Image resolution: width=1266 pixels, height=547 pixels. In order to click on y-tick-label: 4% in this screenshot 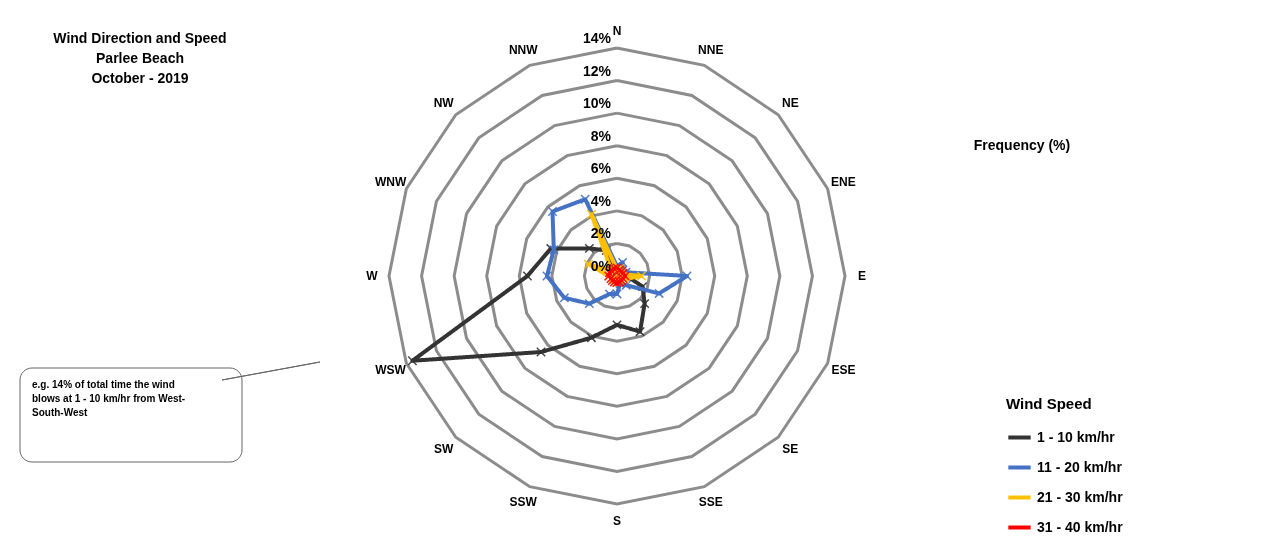, I will do `click(601, 200)`.